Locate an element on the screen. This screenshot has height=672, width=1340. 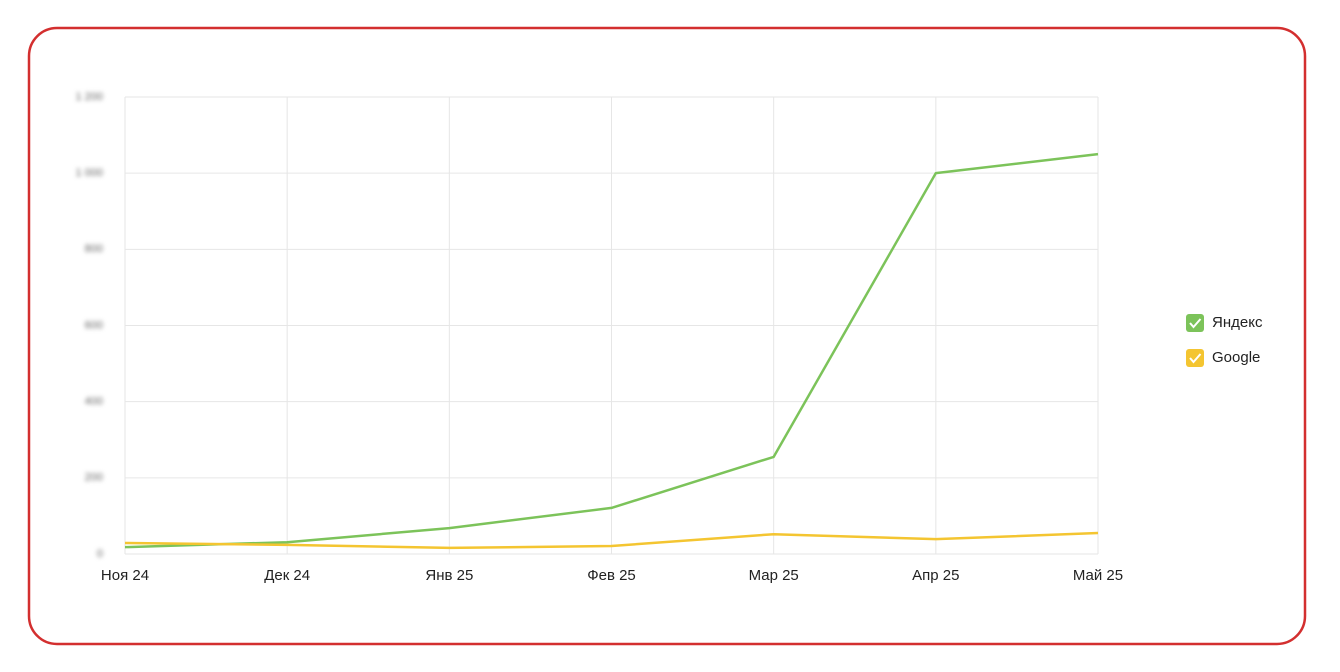
x-tick-label: Дек 24 is located at coordinates (287, 575).